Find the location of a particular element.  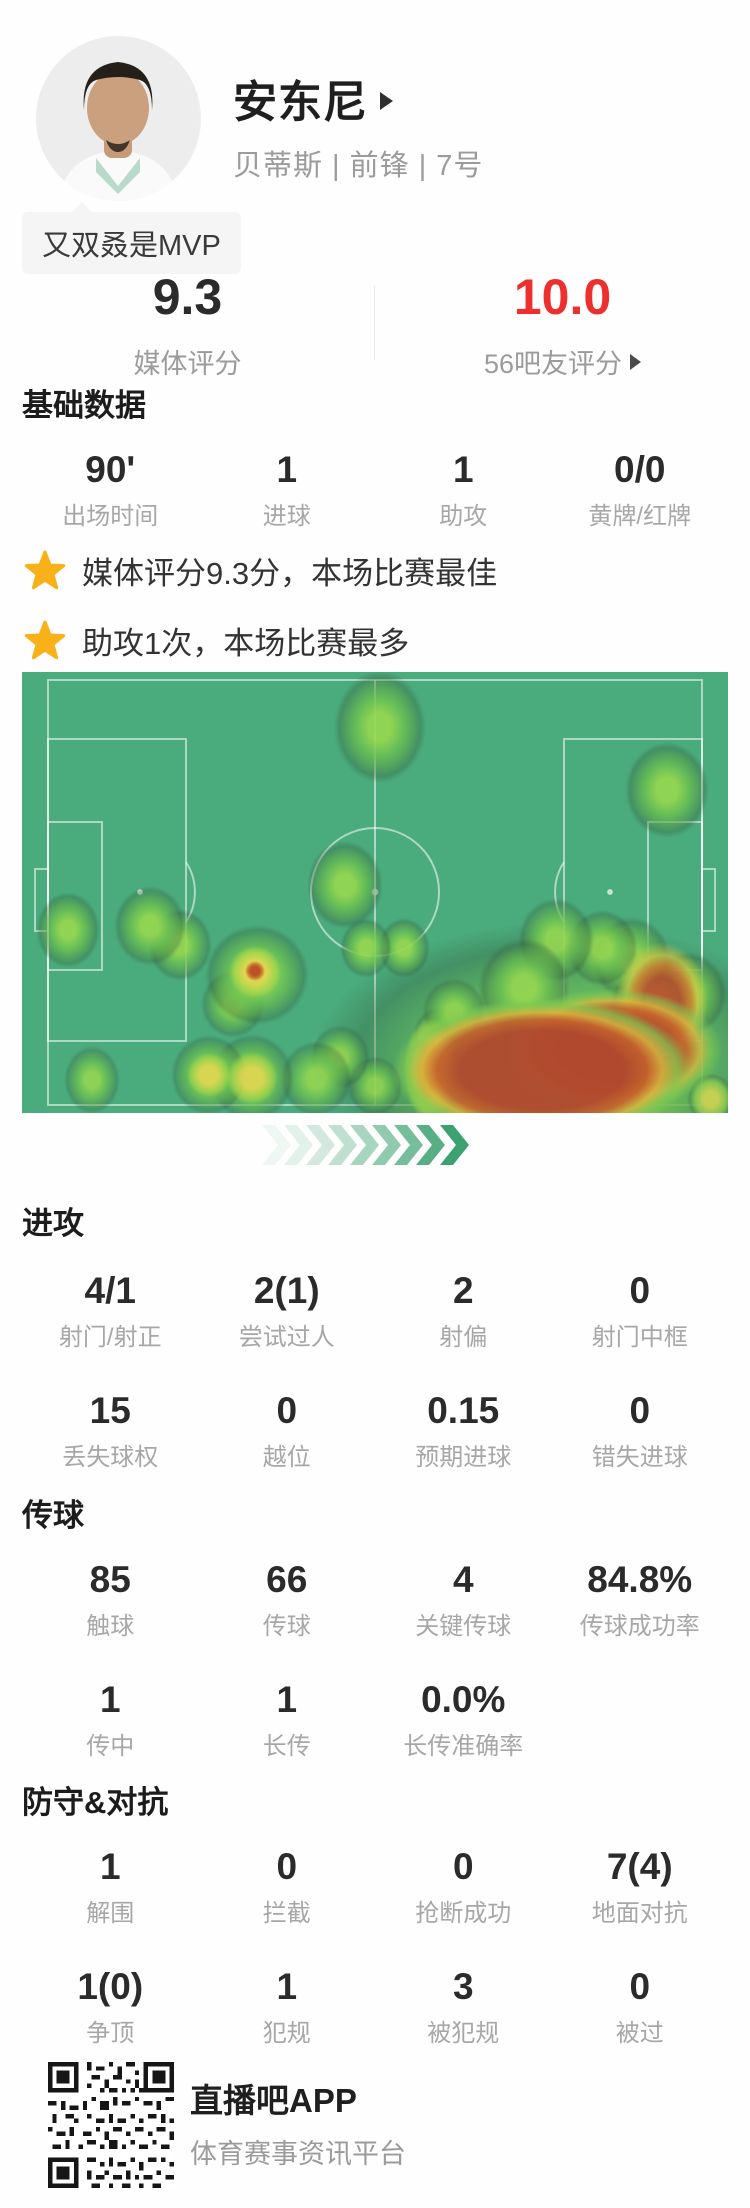

stat-label: 预期进球 is located at coordinates (463, 1457).